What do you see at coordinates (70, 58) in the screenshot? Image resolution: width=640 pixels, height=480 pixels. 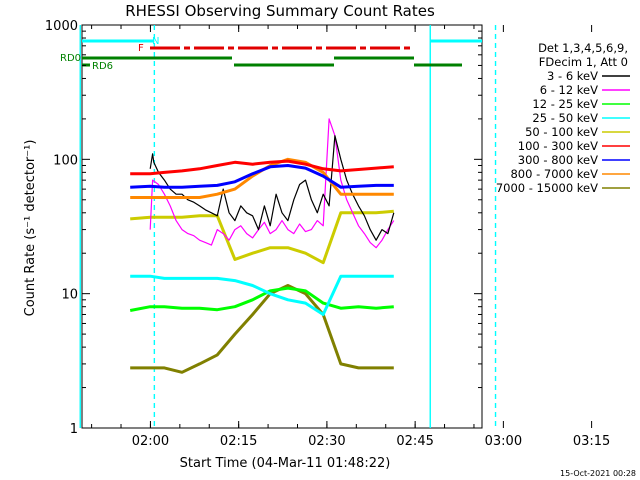 I see `rd0-label: RD0` at bounding box center [70, 58].